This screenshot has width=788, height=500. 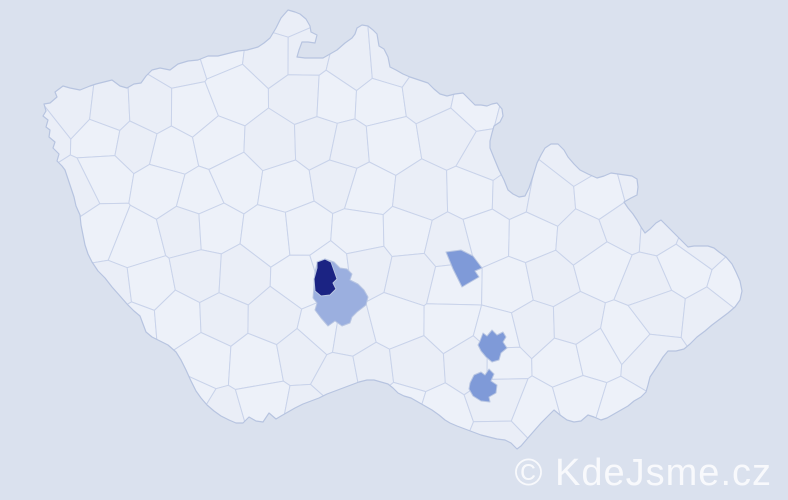 What do you see at coordinates (410, 326) in the screenshot?
I see `highlighted-districts` at bounding box center [410, 326].